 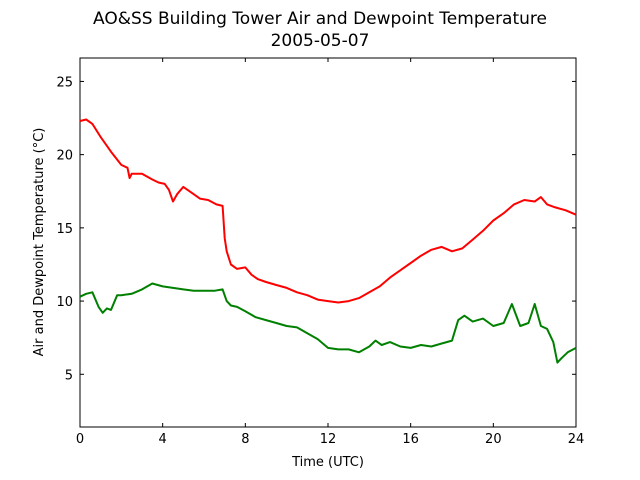 What do you see at coordinates (64, 229) in the screenshot?
I see `y-tick-label: 15` at bounding box center [64, 229].